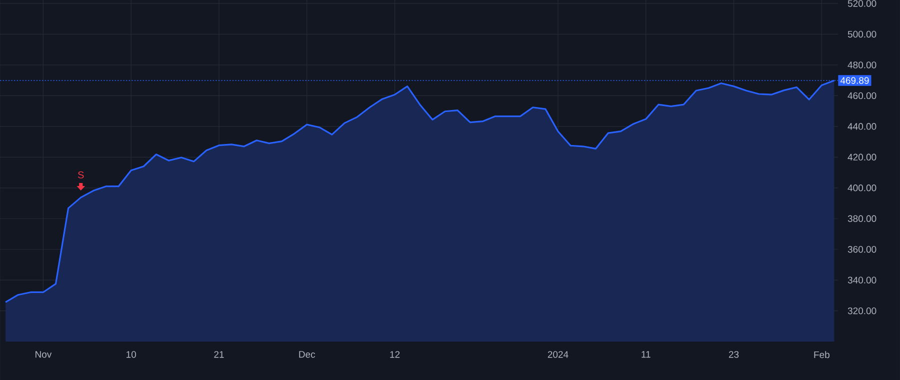 The width and height of the screenshot is (900, 380). I want to click on y-tick-label: 400.00, so click(862, 188).